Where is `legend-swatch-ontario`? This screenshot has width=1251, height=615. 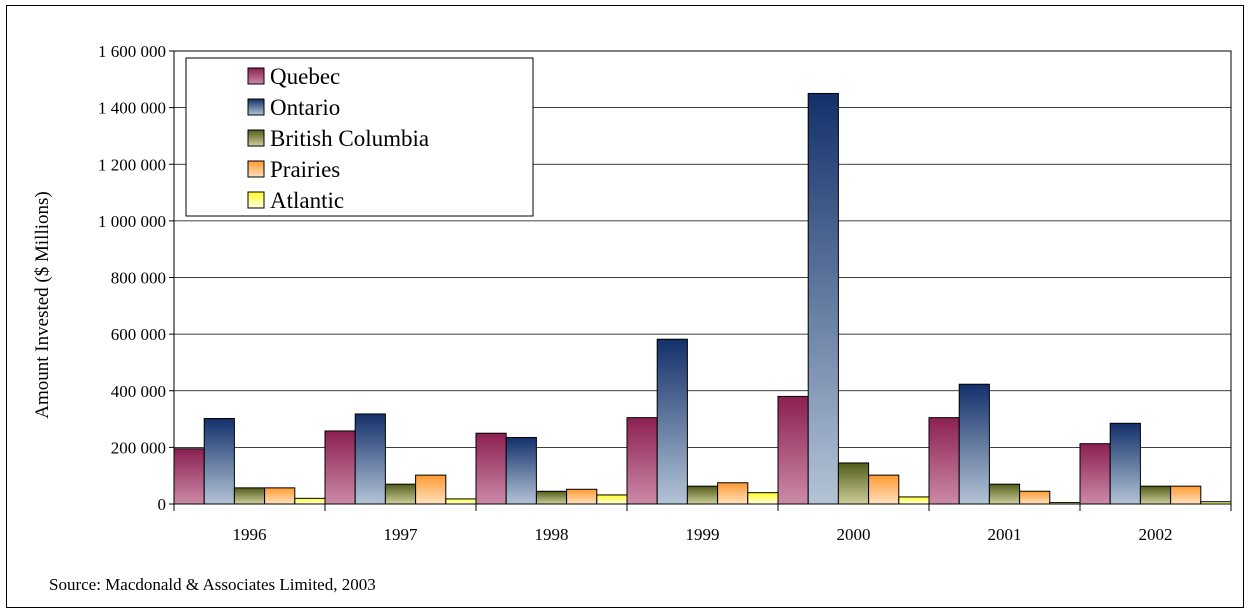
legend-swatch-ontario is located at coordinates (256, 107).